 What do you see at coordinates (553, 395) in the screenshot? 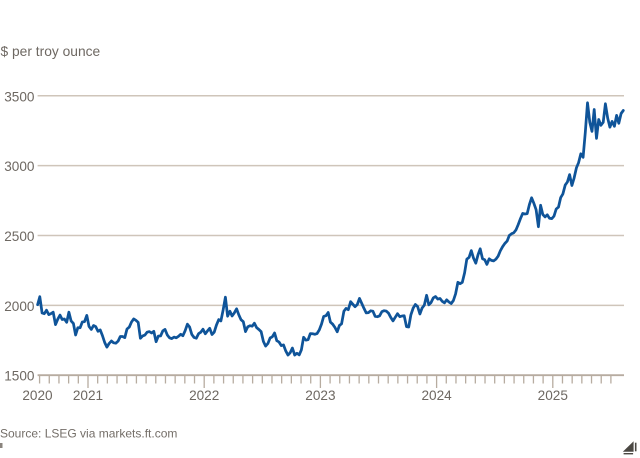
I see `svg-text: 2025` at bounding box center [553, 395].